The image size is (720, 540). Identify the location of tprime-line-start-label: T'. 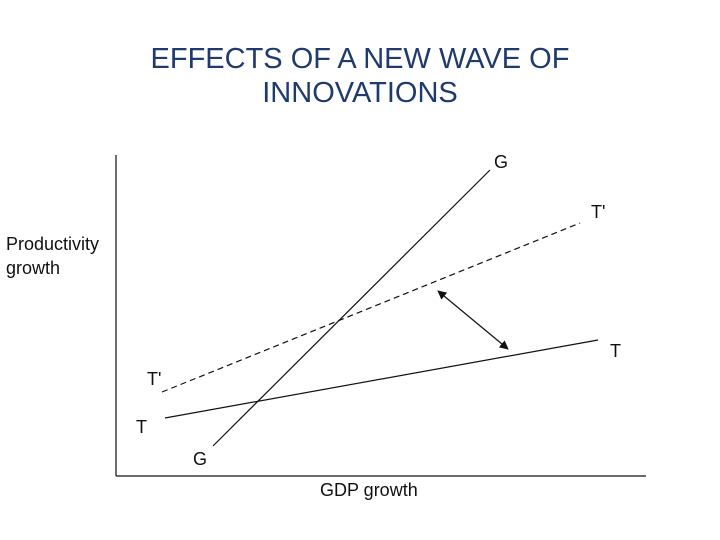
(154, 379).